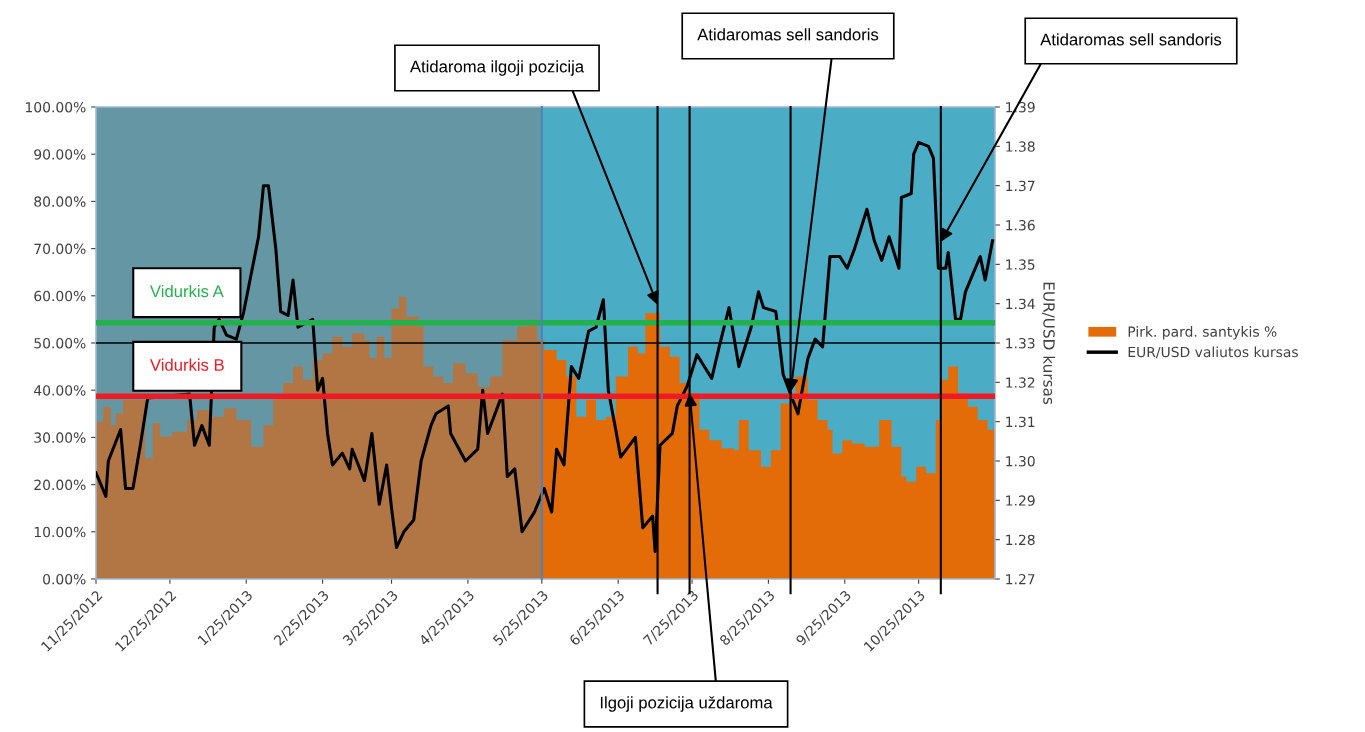  I want to click on legend-label: EUR/USD valiutos kursas, so click(1213, 352).